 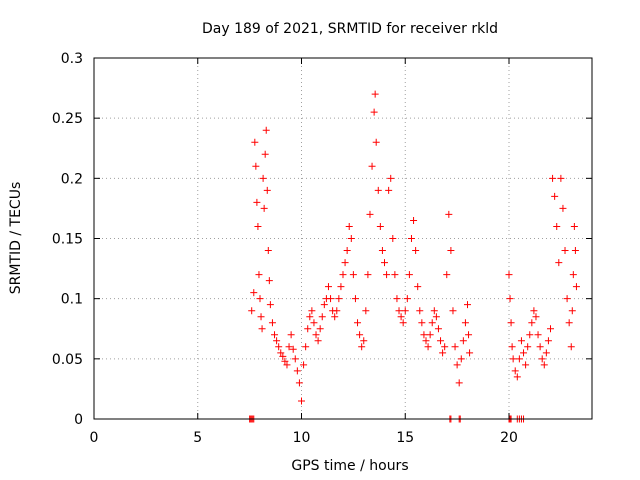 I want to click on y-tick-label: 0.1, so click(x=72, y=300).